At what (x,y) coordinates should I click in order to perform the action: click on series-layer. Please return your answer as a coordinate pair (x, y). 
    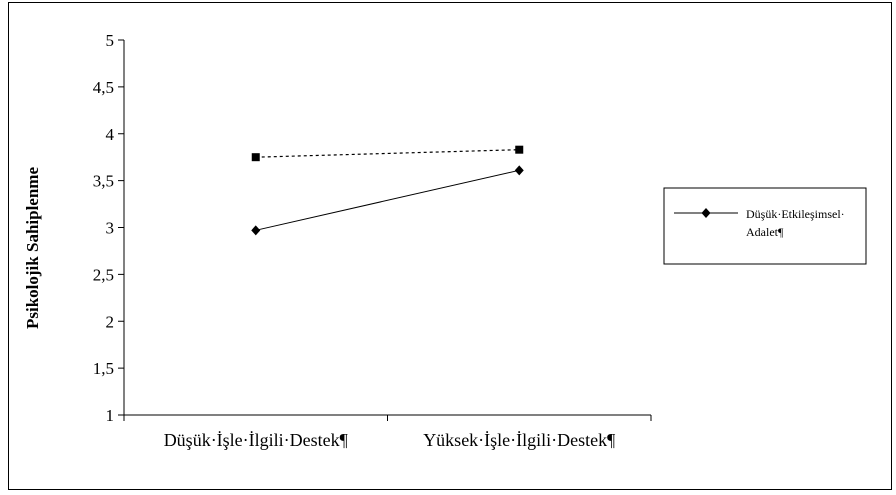
    Looking at the image, I should click on (387, 190).